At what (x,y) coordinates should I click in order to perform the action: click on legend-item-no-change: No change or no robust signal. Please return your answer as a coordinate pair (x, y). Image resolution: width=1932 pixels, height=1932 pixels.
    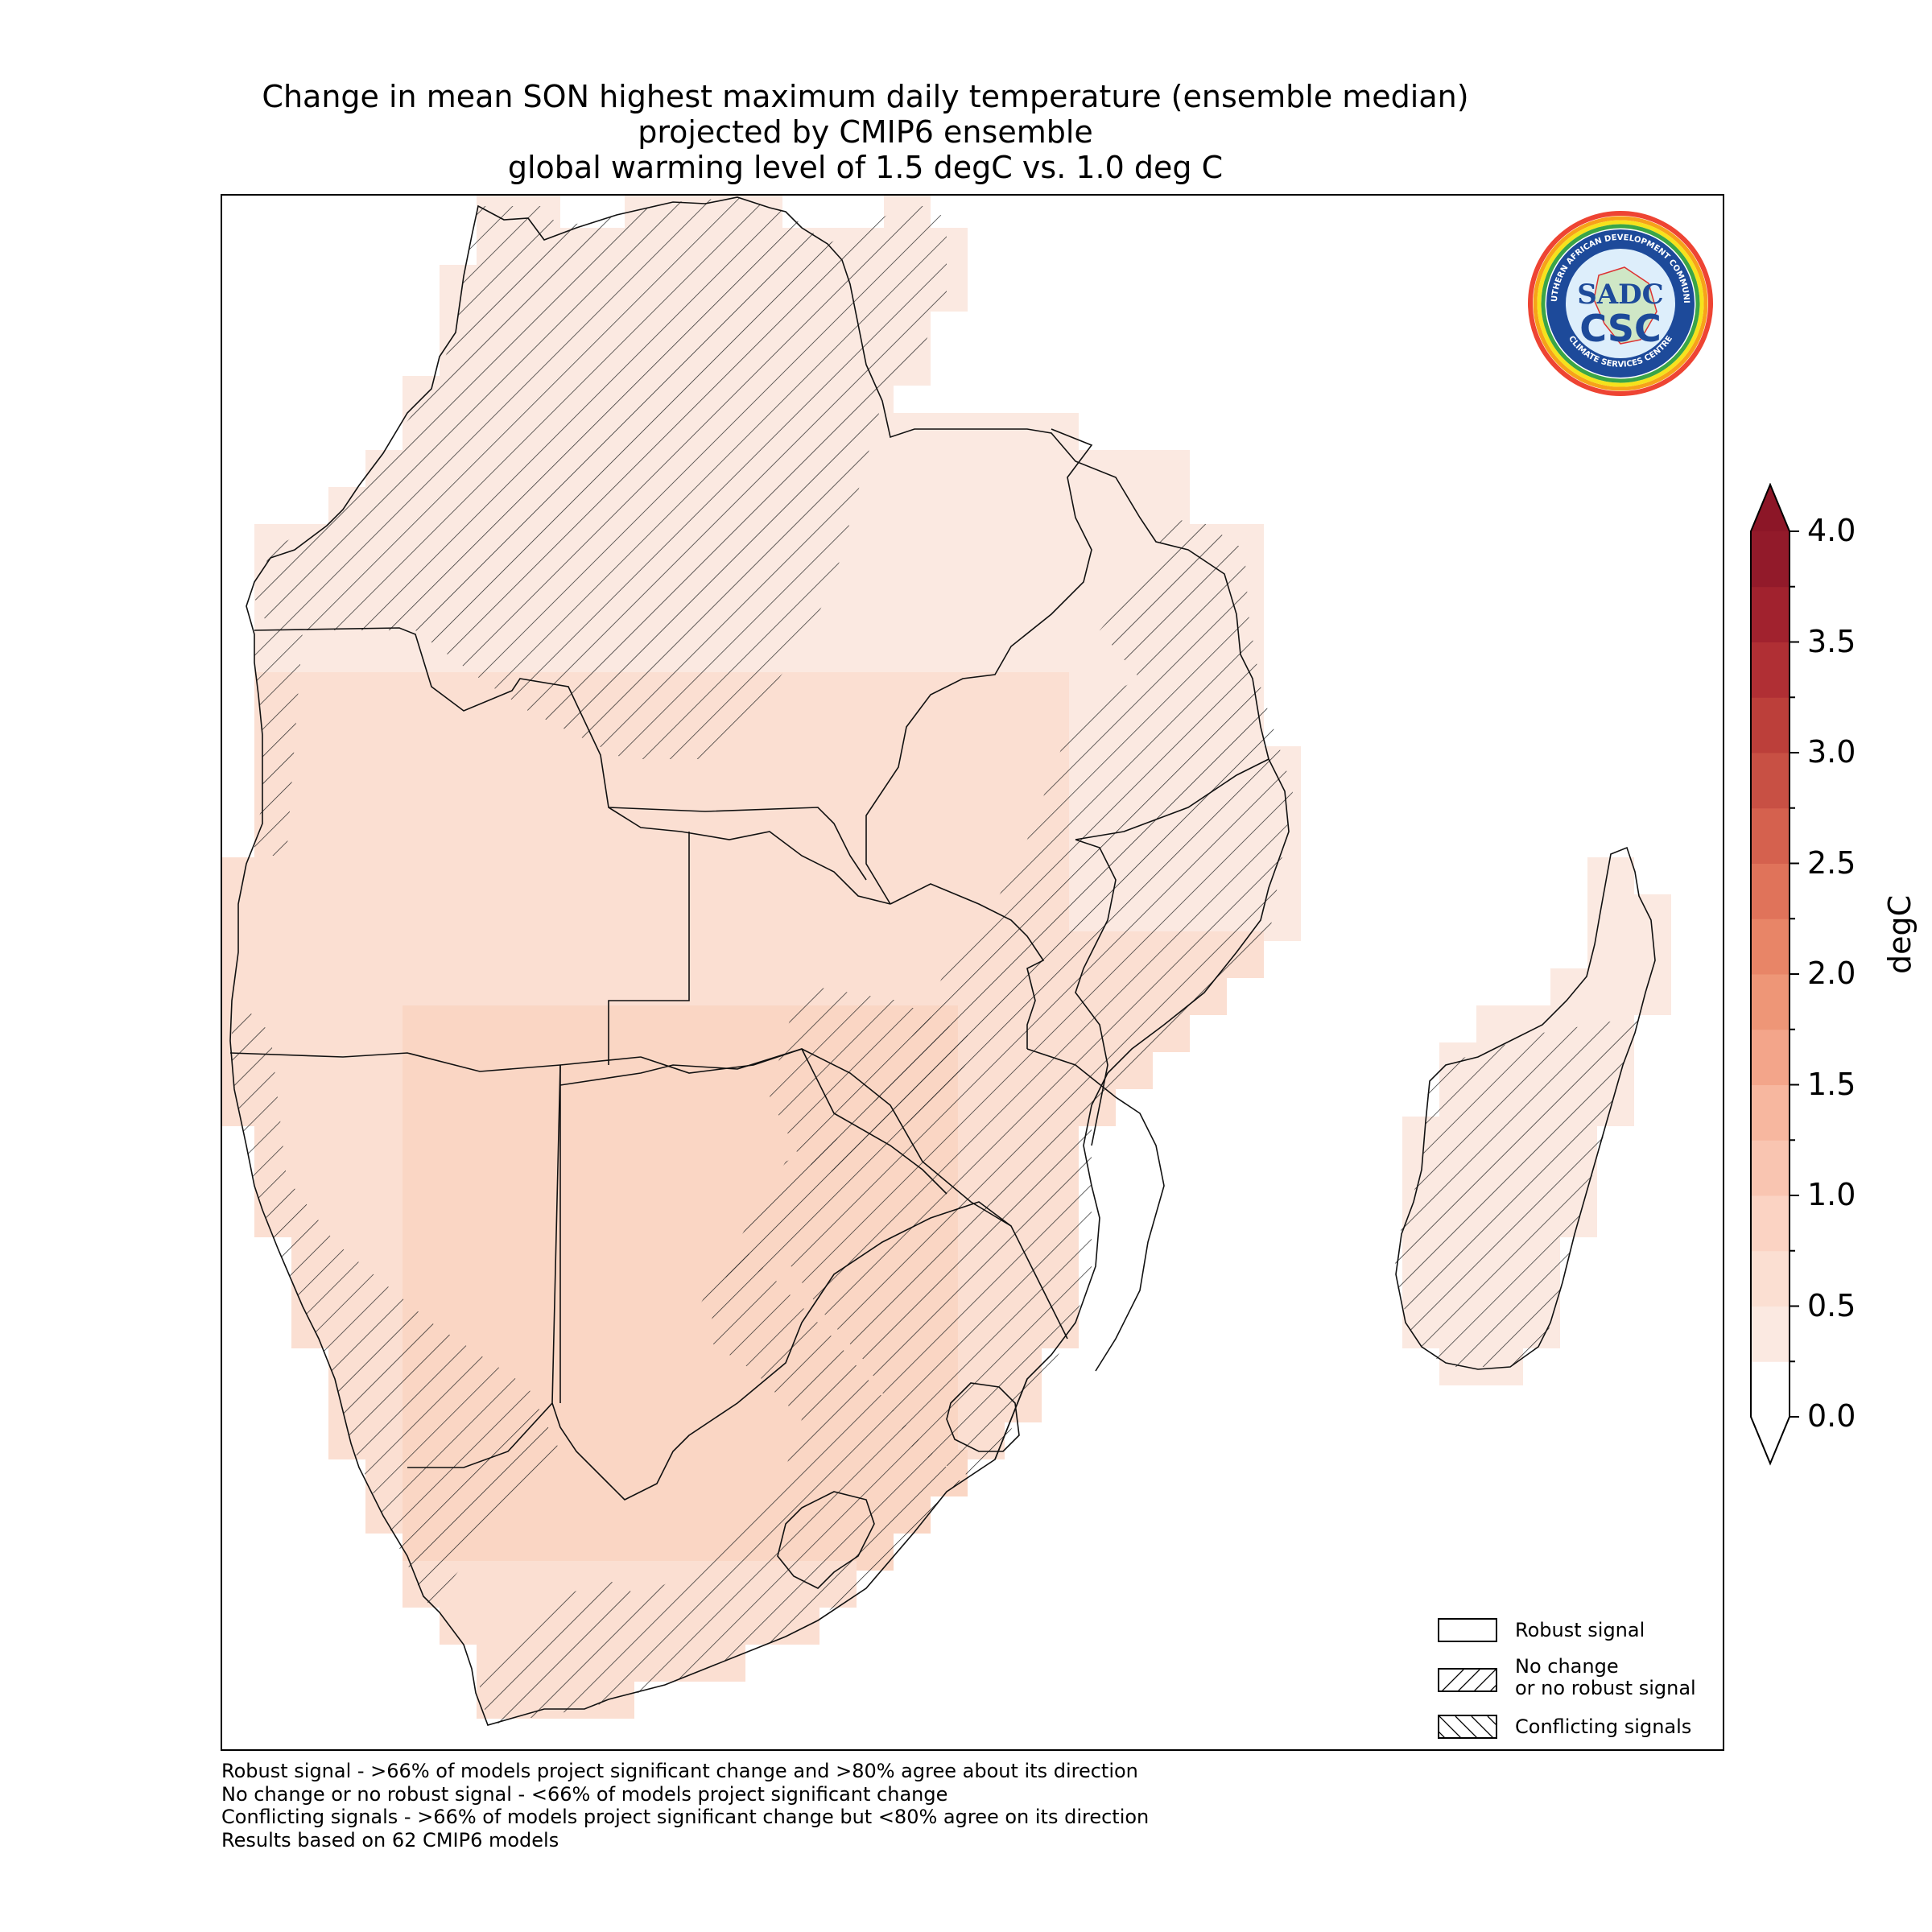
    Looking at the image, I should click on (1574, 1679).